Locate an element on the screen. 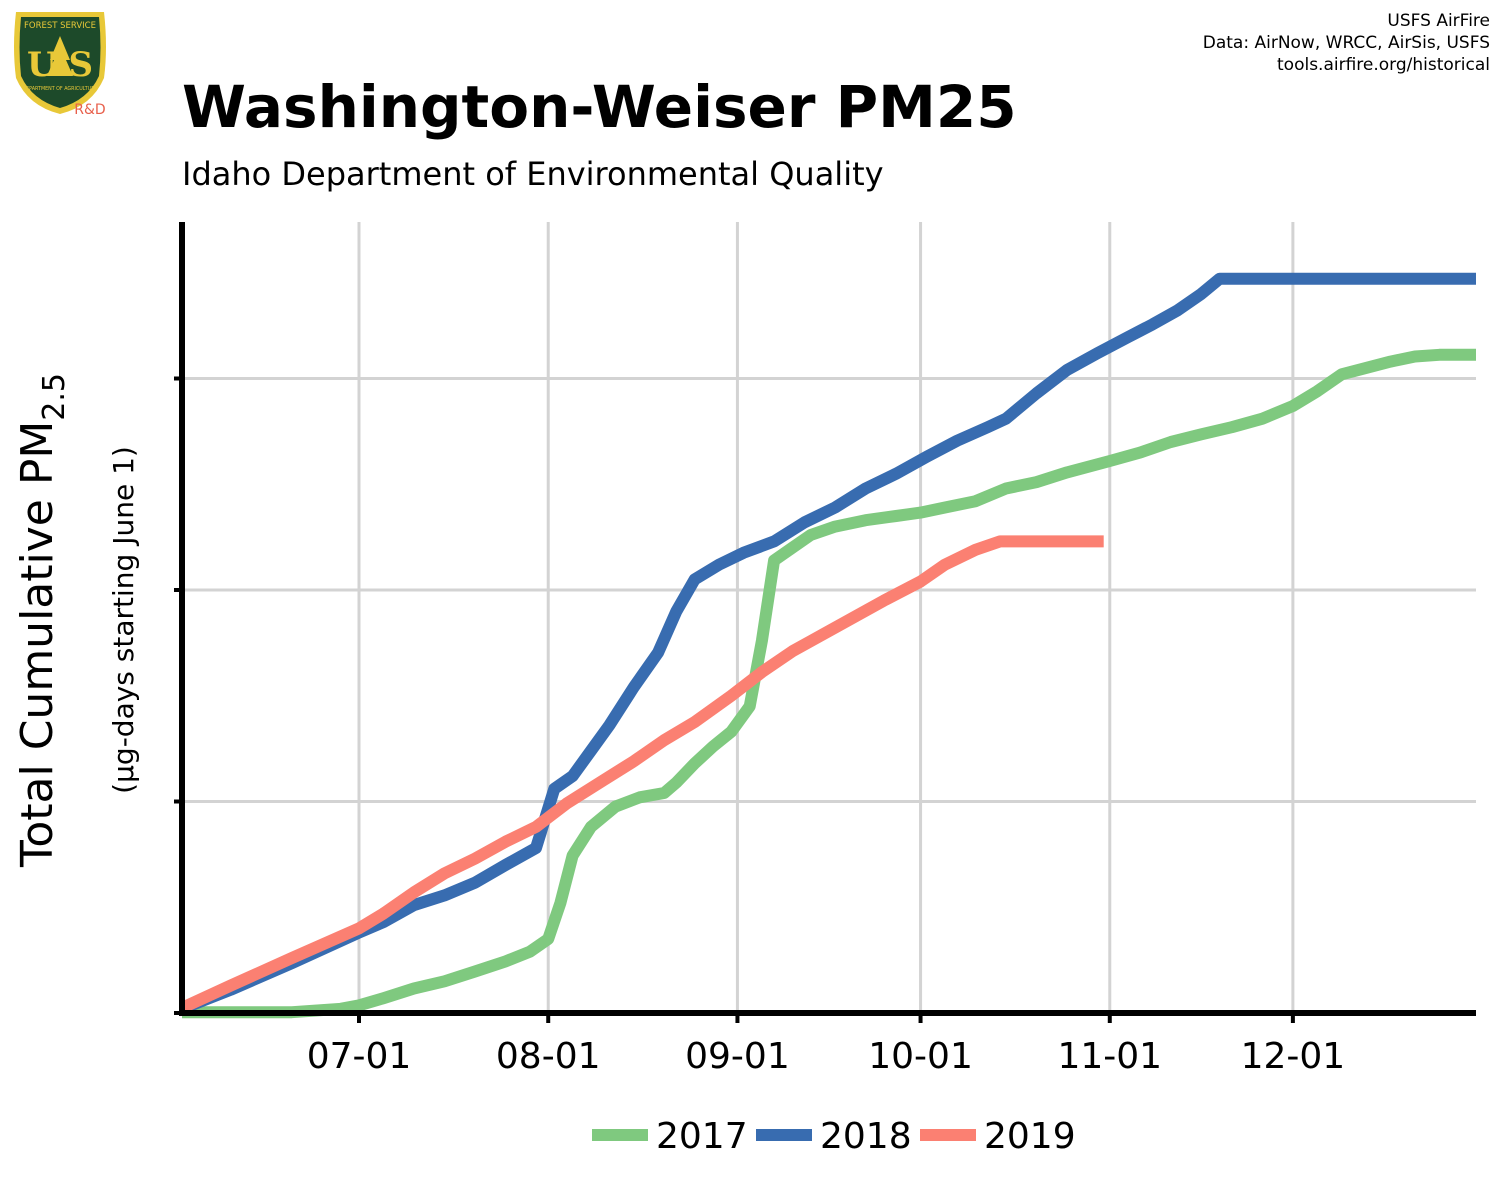 This screenshot has width=1500, height=1200. x-tick-labels: 07-01 08-01 09-01 10-01 11-01 12-01 is located at coordinates (826, 1056).